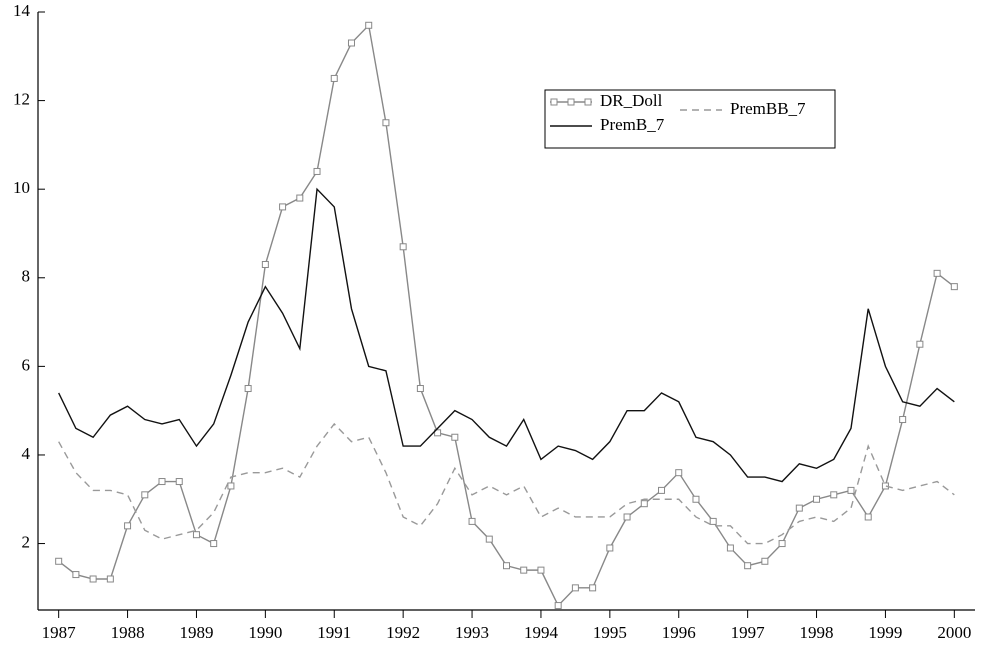 Image resolution: width=983 pixels, height=650 pixels. What do you see at coordinates (748, 632) in the screenshot?
I see `x-tick-label: 1997` at bounding box center [748, 632].